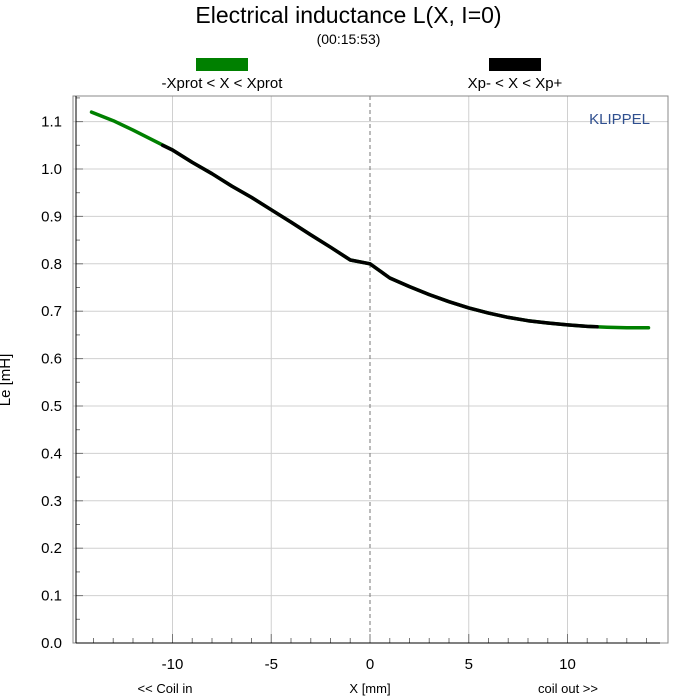 This screenshot has width=697, height=697. What do you see at coordinates (271, 664) in the screenshot?
I see `x-tick-label: -5` at bounding box center [271, 664].